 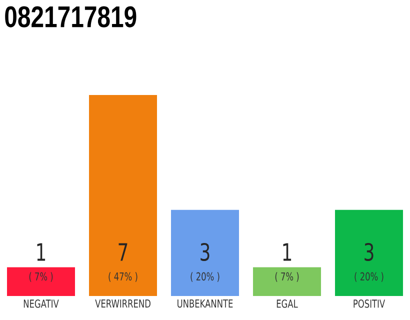 I want to click on data-label: 7, so click(x=123, y=252).